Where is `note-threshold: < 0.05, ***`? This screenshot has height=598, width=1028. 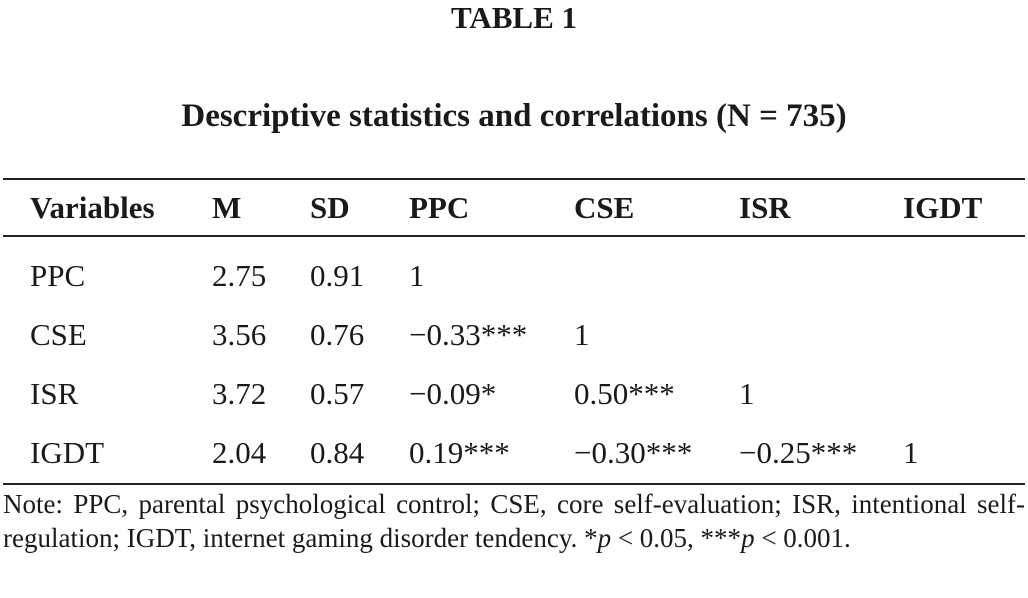
note-threshold: < 0.05, *** is located at coordinates (676, 538).